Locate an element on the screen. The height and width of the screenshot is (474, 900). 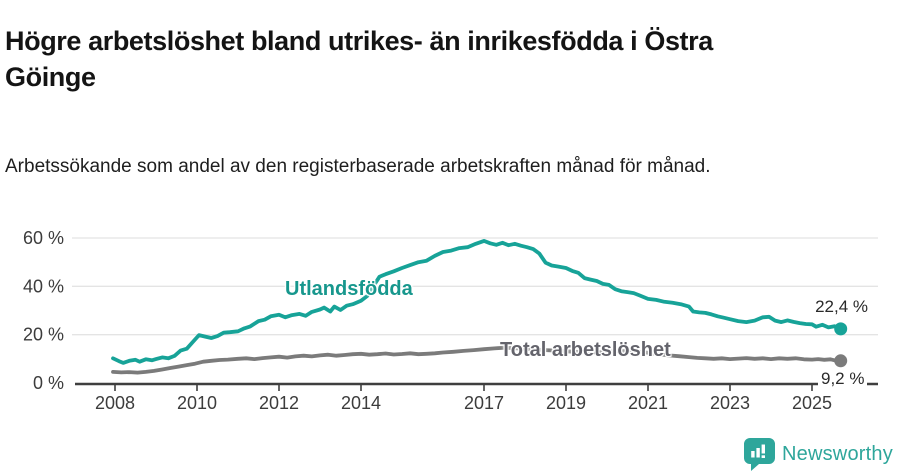
newsworthy-logo: Newsworthy is located at coordinates (818, 454).